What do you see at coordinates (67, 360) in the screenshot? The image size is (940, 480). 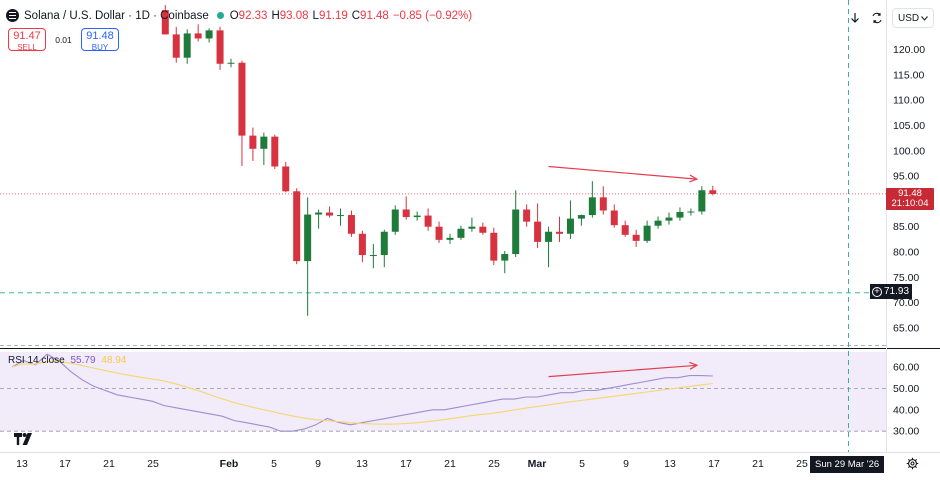 I see `rsi-legend: RSI 14 close 55.79 48.94` at bounding box center [67, 360].